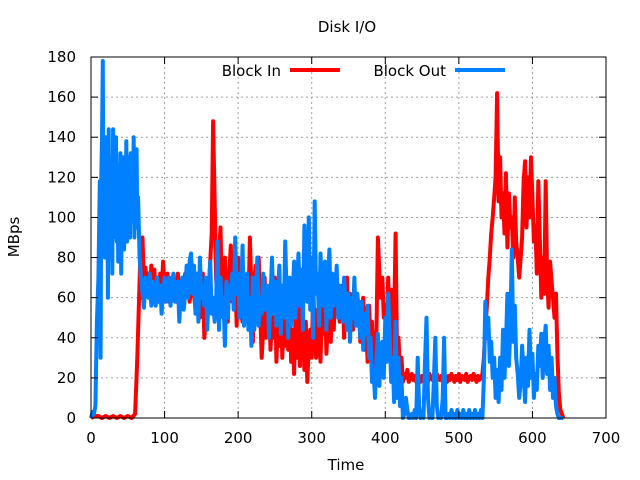  I want to click on y-tick-label: 140, so click(61, 137).